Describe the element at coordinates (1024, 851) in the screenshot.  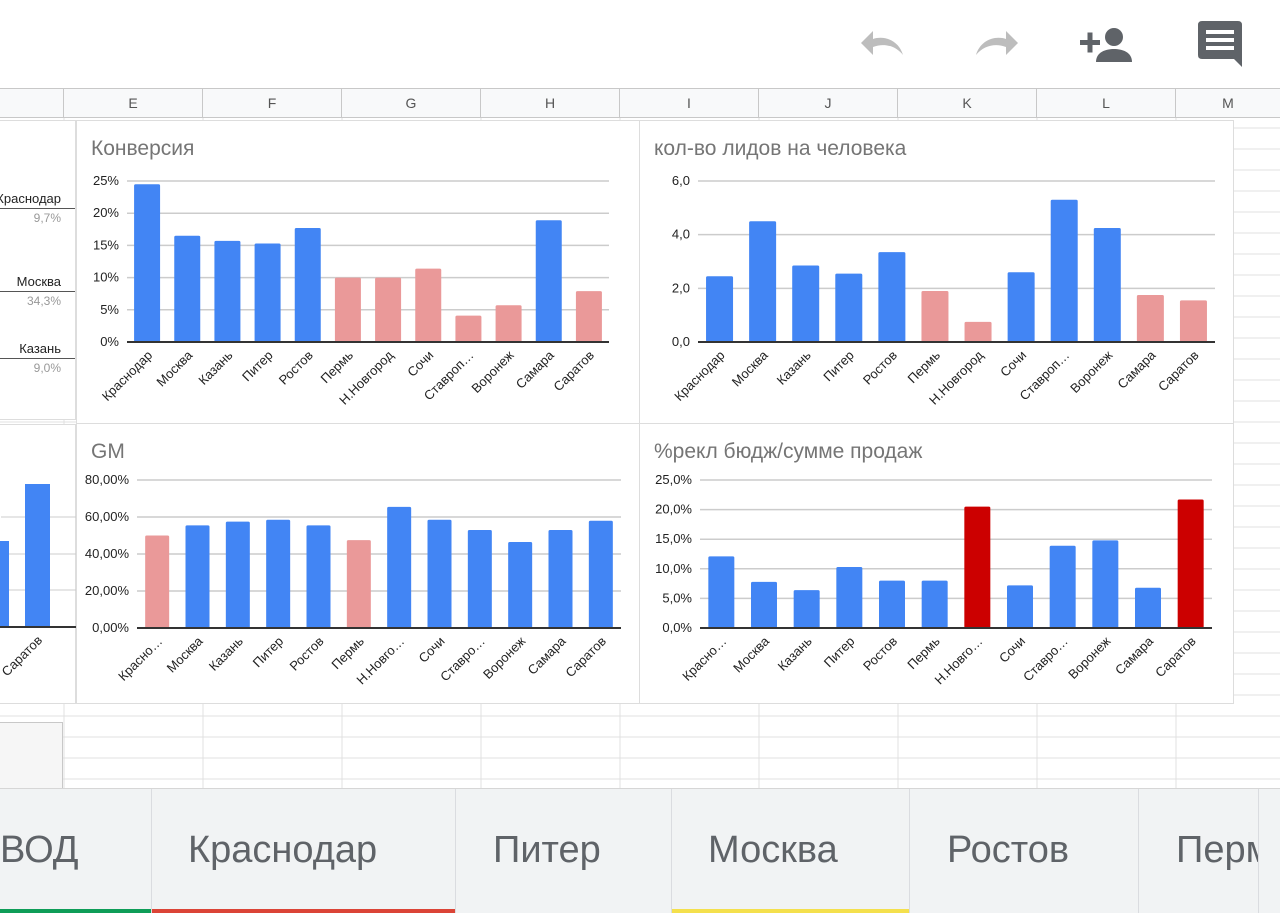
I see `sheet-tab-rostov: Ростов` at that location.